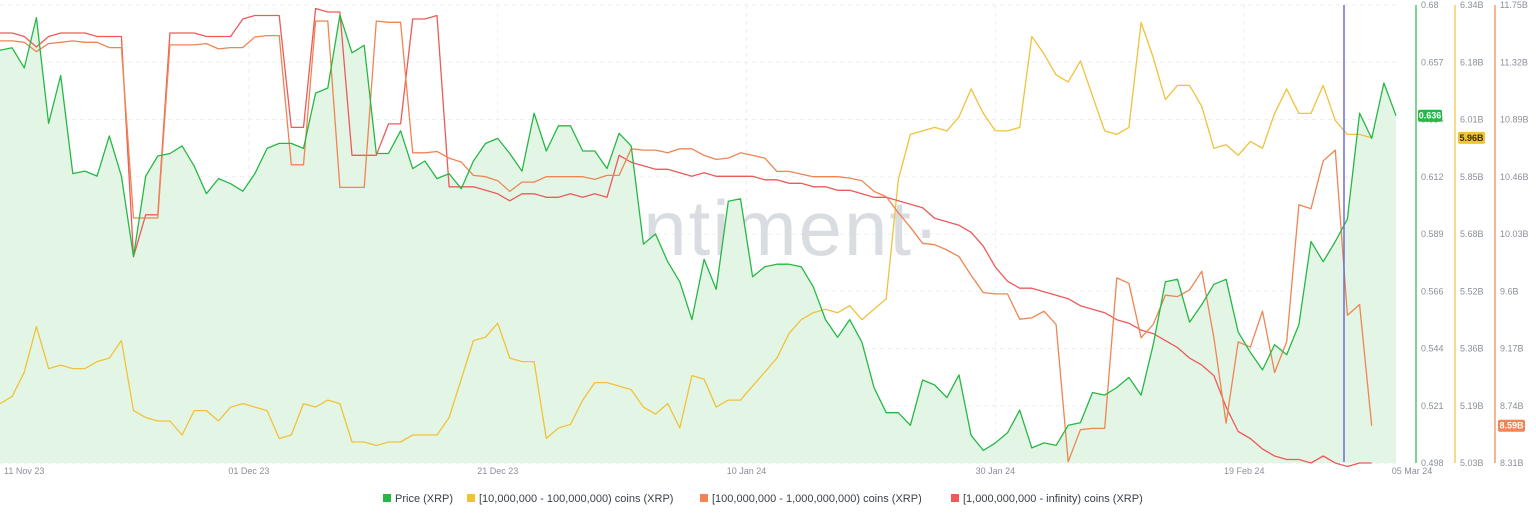  I want to click on y-tick-label: 10.46B, so click(1514, 177).